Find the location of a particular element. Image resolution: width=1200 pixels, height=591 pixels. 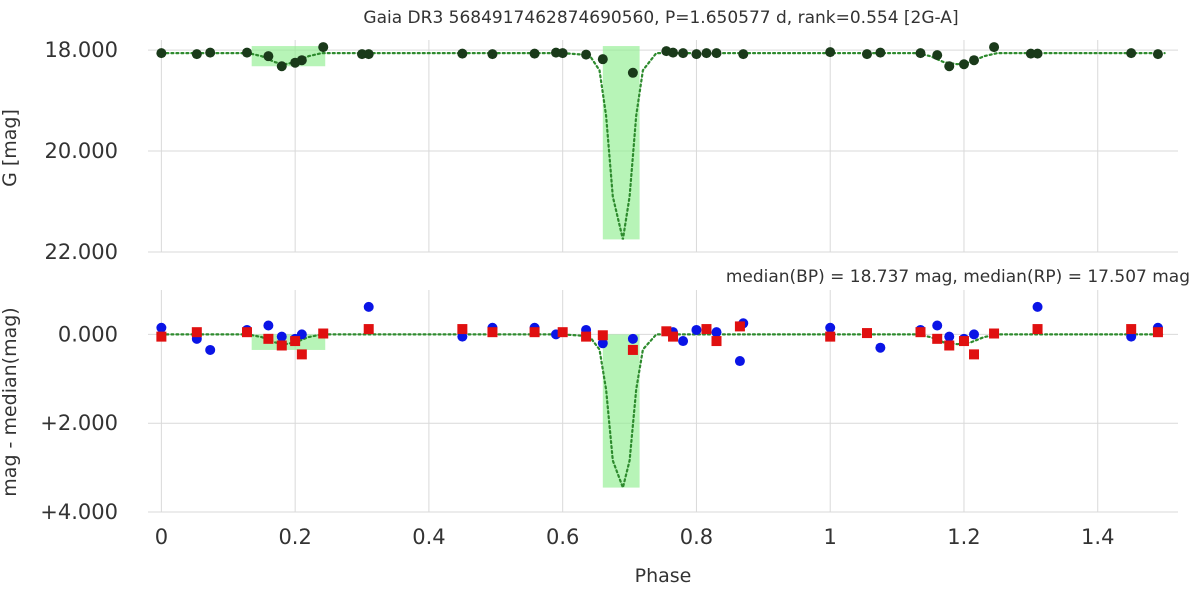

y-tick-label: 20.000 is located at coordinates (81, 151).